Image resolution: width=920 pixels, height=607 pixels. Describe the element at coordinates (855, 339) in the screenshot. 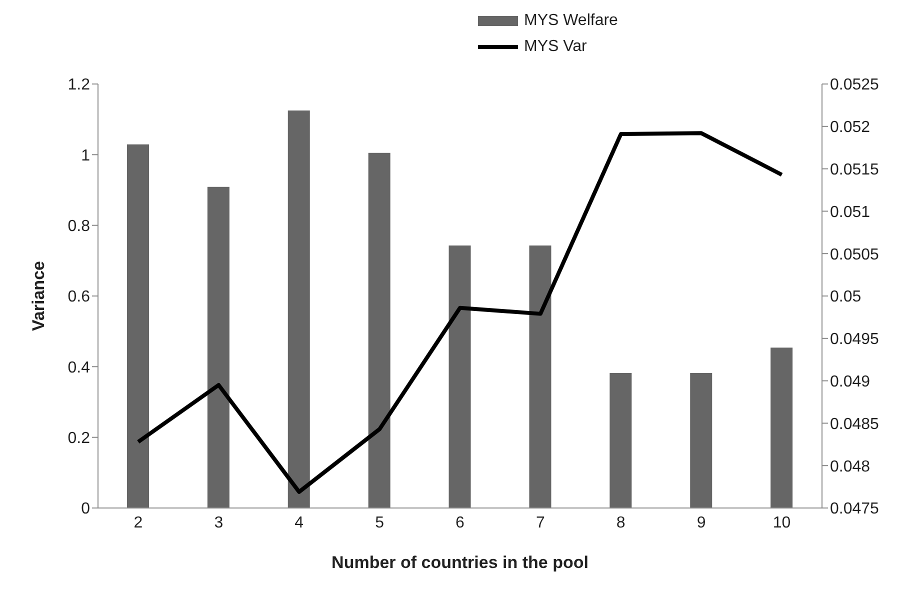

I see `y2-tick-label: 0.0495` at that location.